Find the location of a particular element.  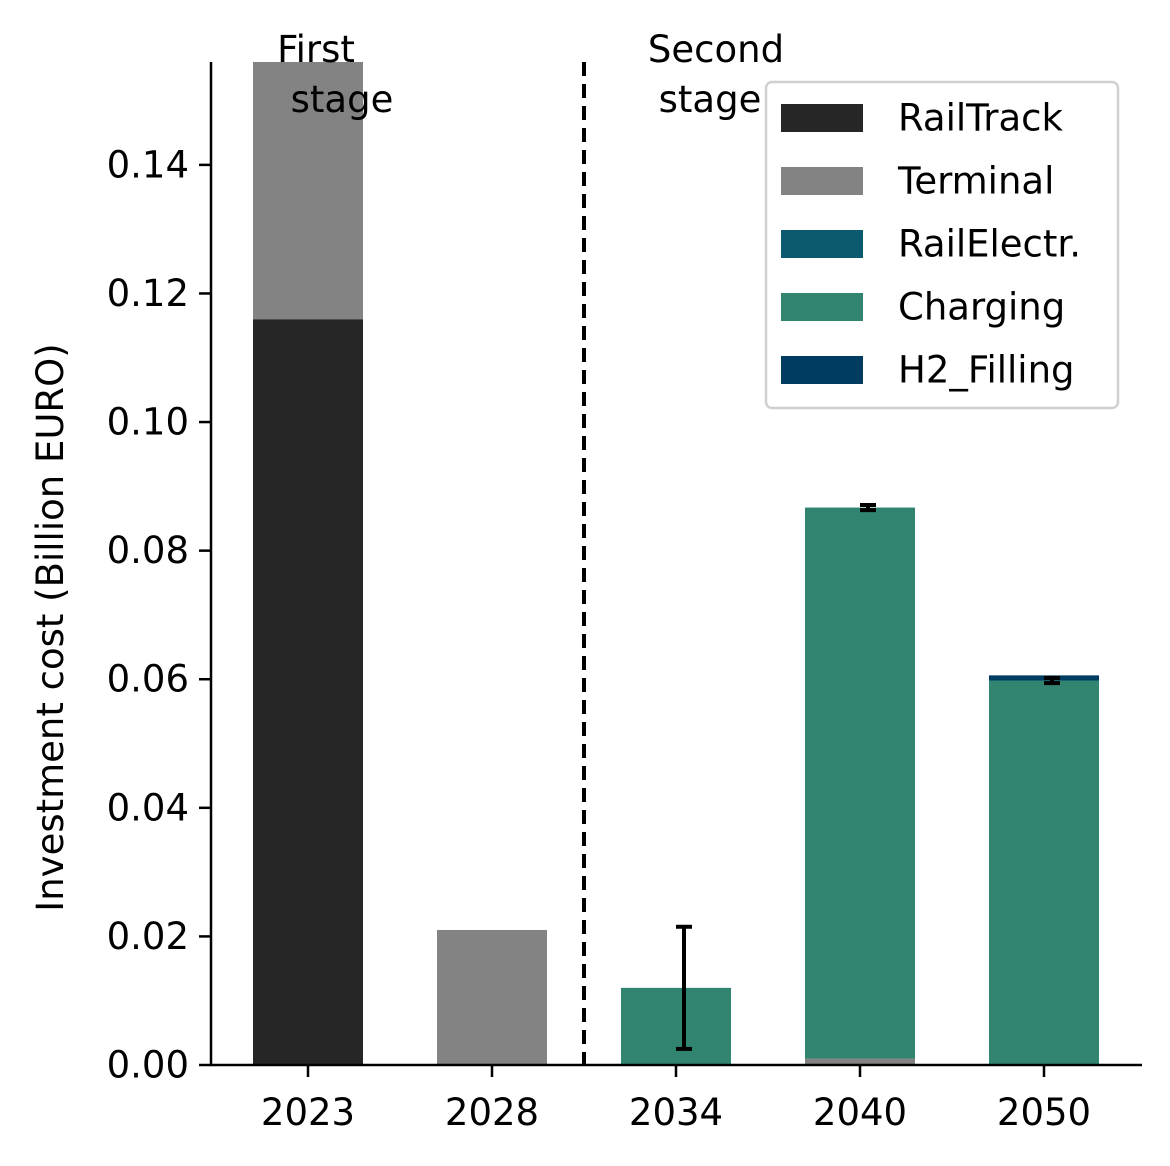

x-tick-label: 2028 is located at coordinates (492, 1112).